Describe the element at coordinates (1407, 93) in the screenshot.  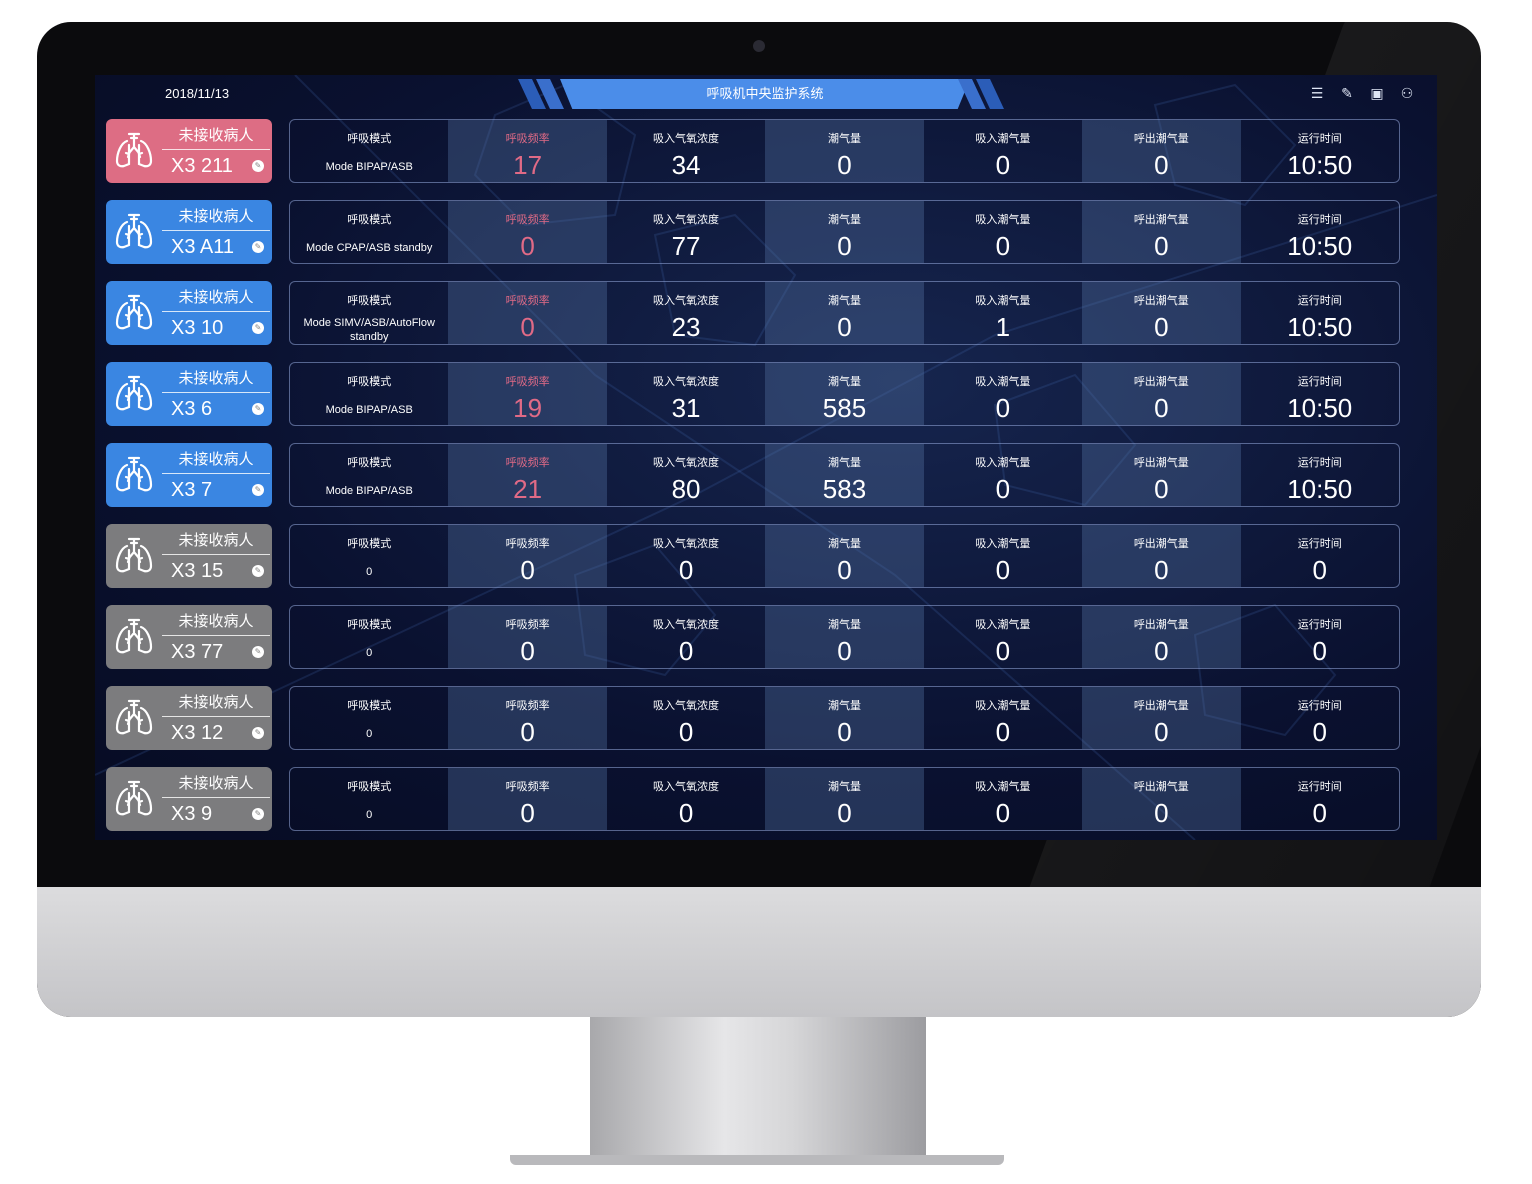
I see `user-icon: ⚇` at that location.